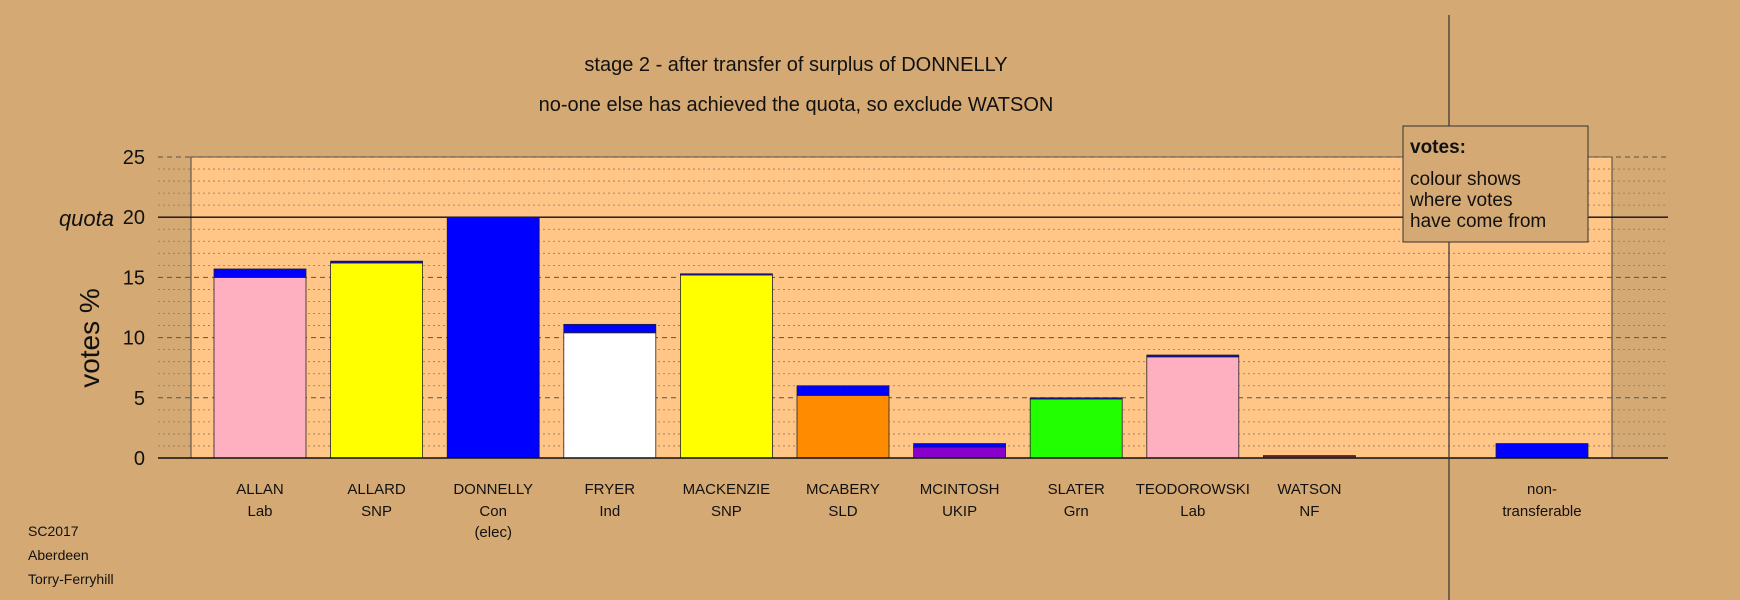 Image resolution: width=1740 pixels, height=600 pixels. Describe the element at coordinates (1465, 179) in the screenshot. I see `legend-line-1: colour shows` at that location.